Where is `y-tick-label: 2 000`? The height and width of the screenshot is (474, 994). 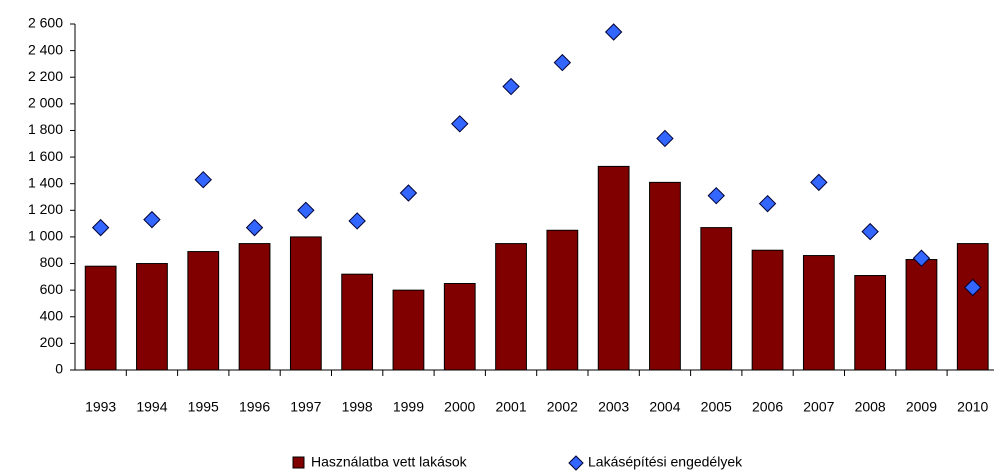 y-tick-label: 2 000 is located at coordinates (45, 103).